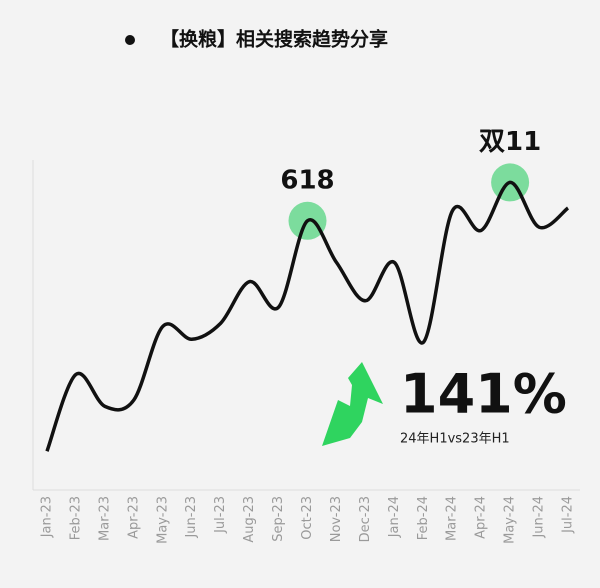 The image size is (600, 588). I want to click on peak-label: 618, so click(307, 180).